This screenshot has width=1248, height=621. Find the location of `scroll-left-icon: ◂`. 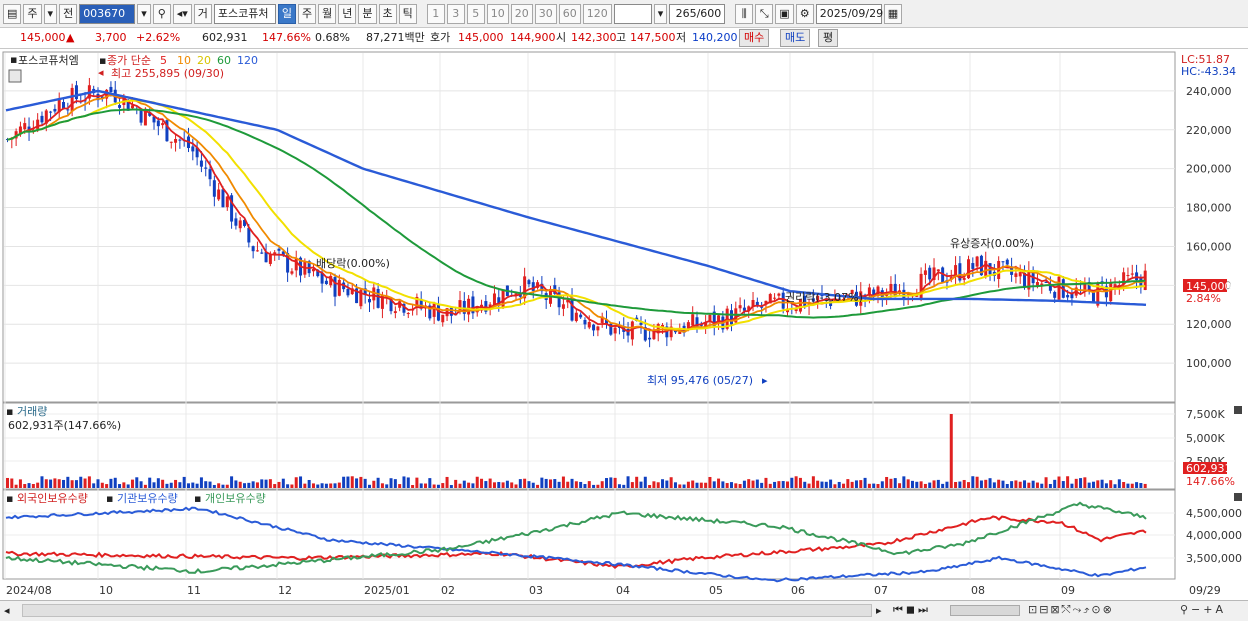

scroll-left-icon: ◂ is located at coordinates (7, 610).